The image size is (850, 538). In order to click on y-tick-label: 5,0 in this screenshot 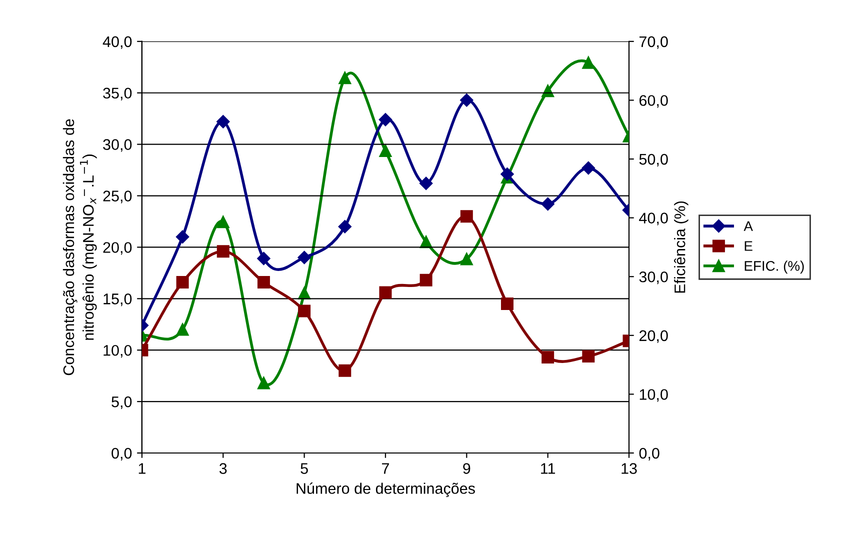, I will do `click(122, 403)`.